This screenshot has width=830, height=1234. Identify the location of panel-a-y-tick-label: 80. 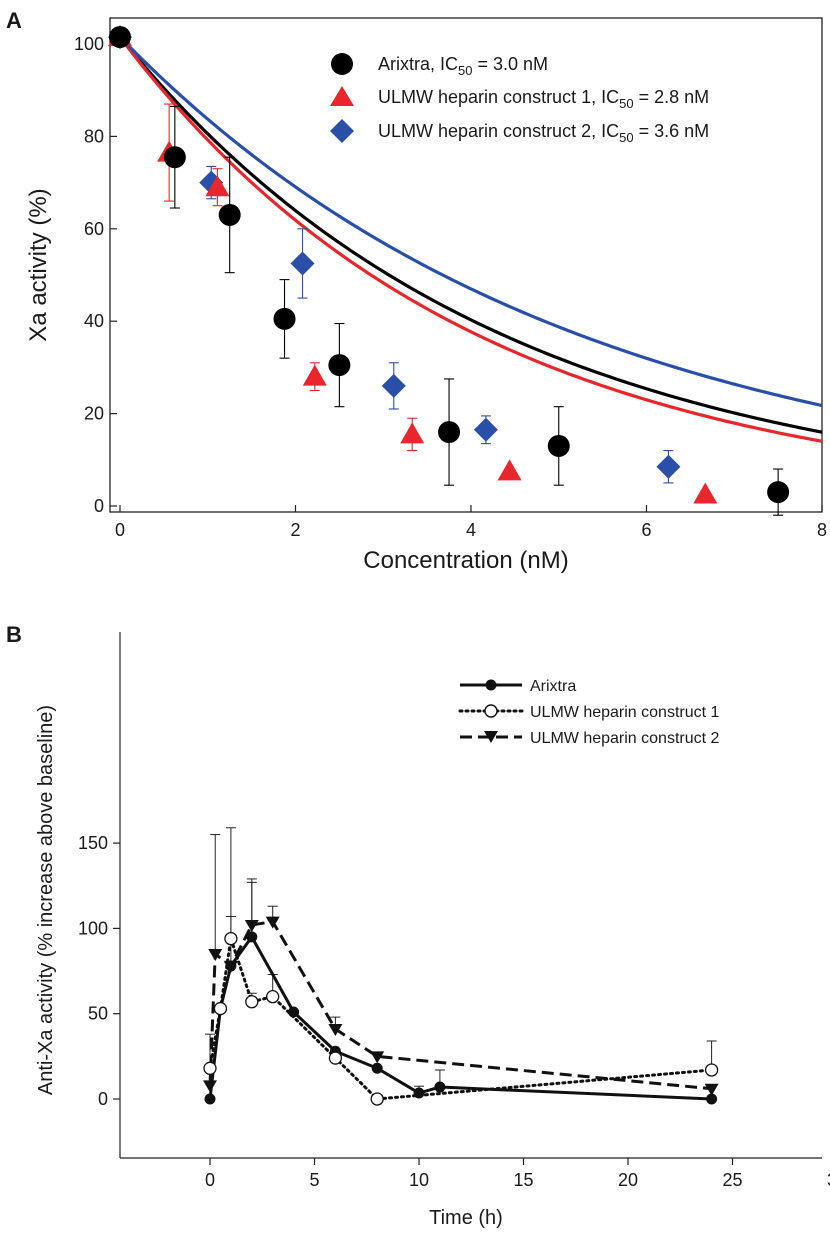
(94, 136).